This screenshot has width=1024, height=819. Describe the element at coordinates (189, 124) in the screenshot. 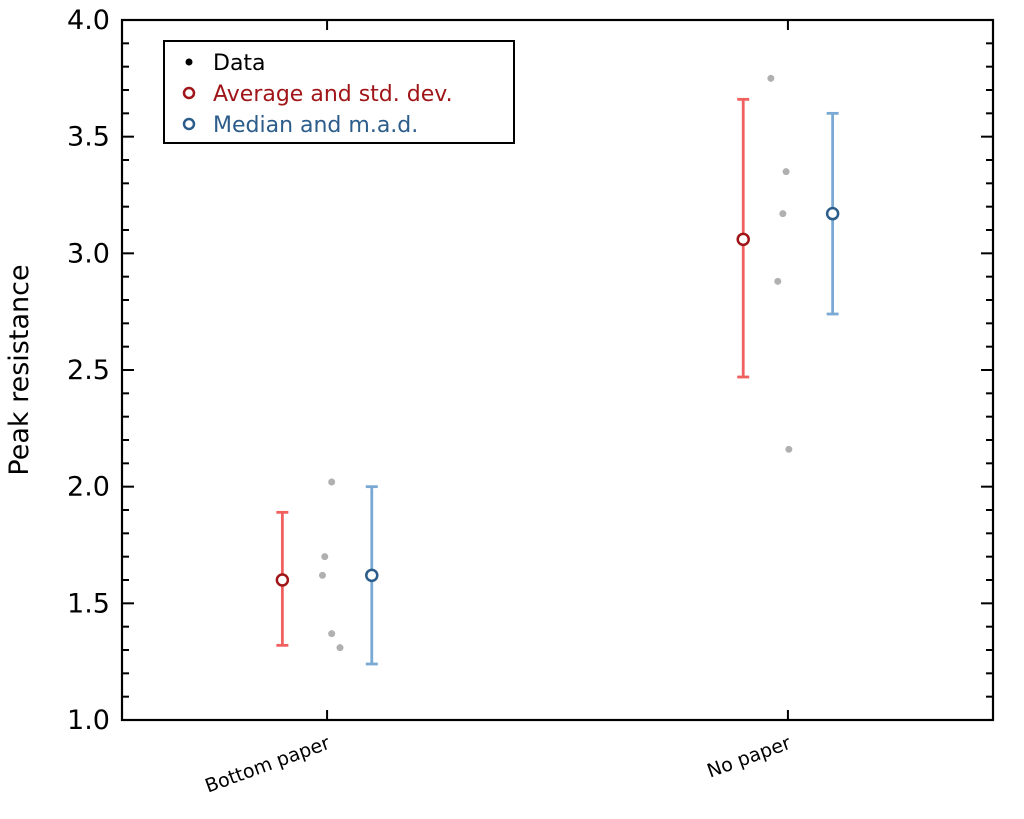

I see `legend-median-marker` at that location.